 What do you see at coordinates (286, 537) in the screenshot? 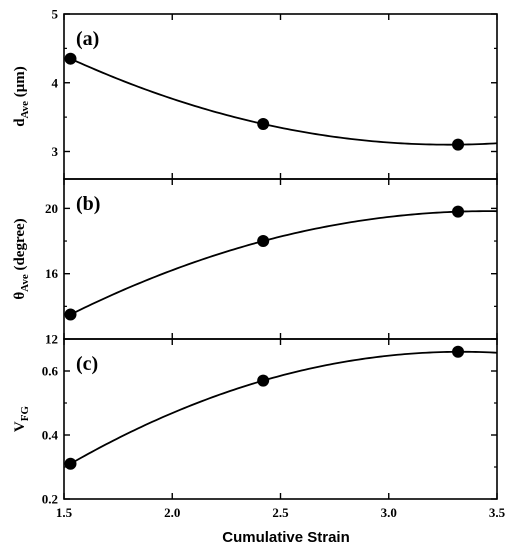
I see `x-axis-label: Cumulative Strain` at bounding box center [286, 537].